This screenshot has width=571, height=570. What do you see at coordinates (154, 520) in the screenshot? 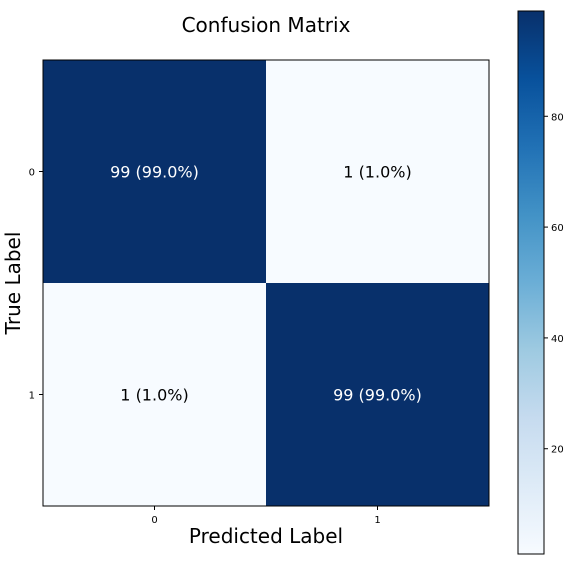
I see `x-tick-label: 0` at bounding box center [154, 520].